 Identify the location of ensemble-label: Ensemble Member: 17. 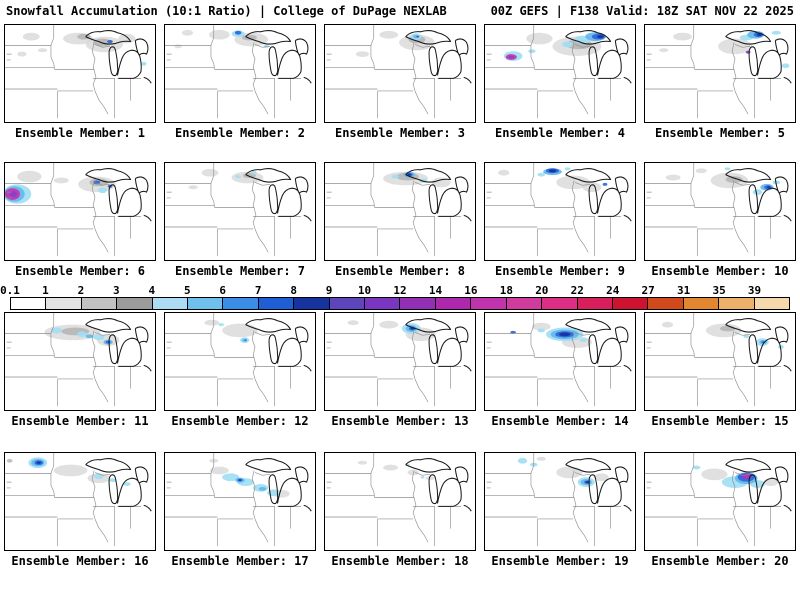
(240, 561).